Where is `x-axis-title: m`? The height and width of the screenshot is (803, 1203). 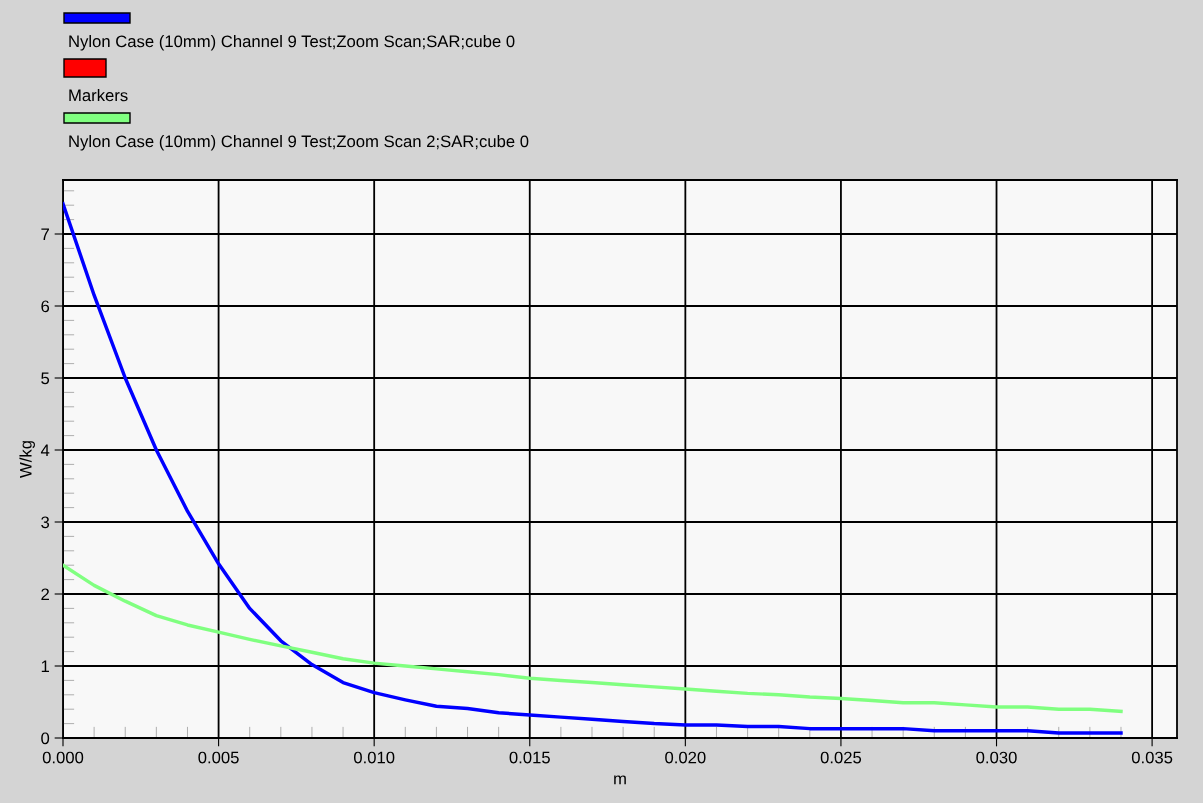 x-axis-title: m is located at coordinates (620, 780).